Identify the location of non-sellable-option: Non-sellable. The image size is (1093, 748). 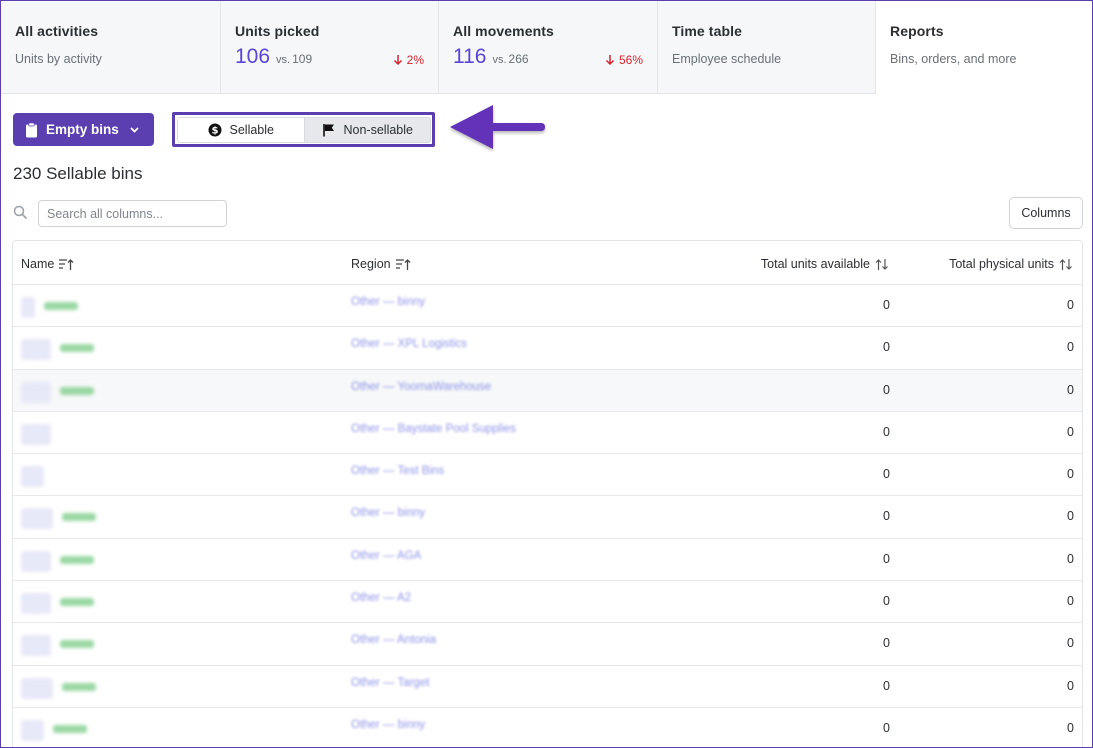
(366, 130).